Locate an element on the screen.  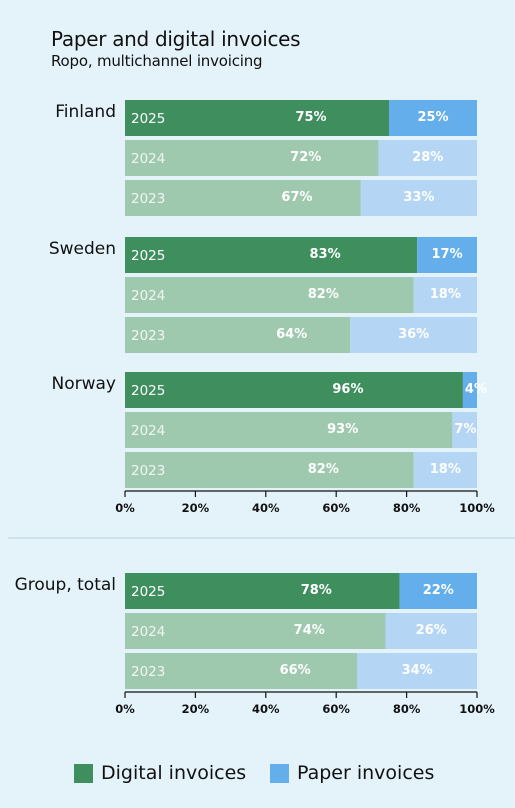
data-label-digital: 67% is located at coordinates (296, 197).